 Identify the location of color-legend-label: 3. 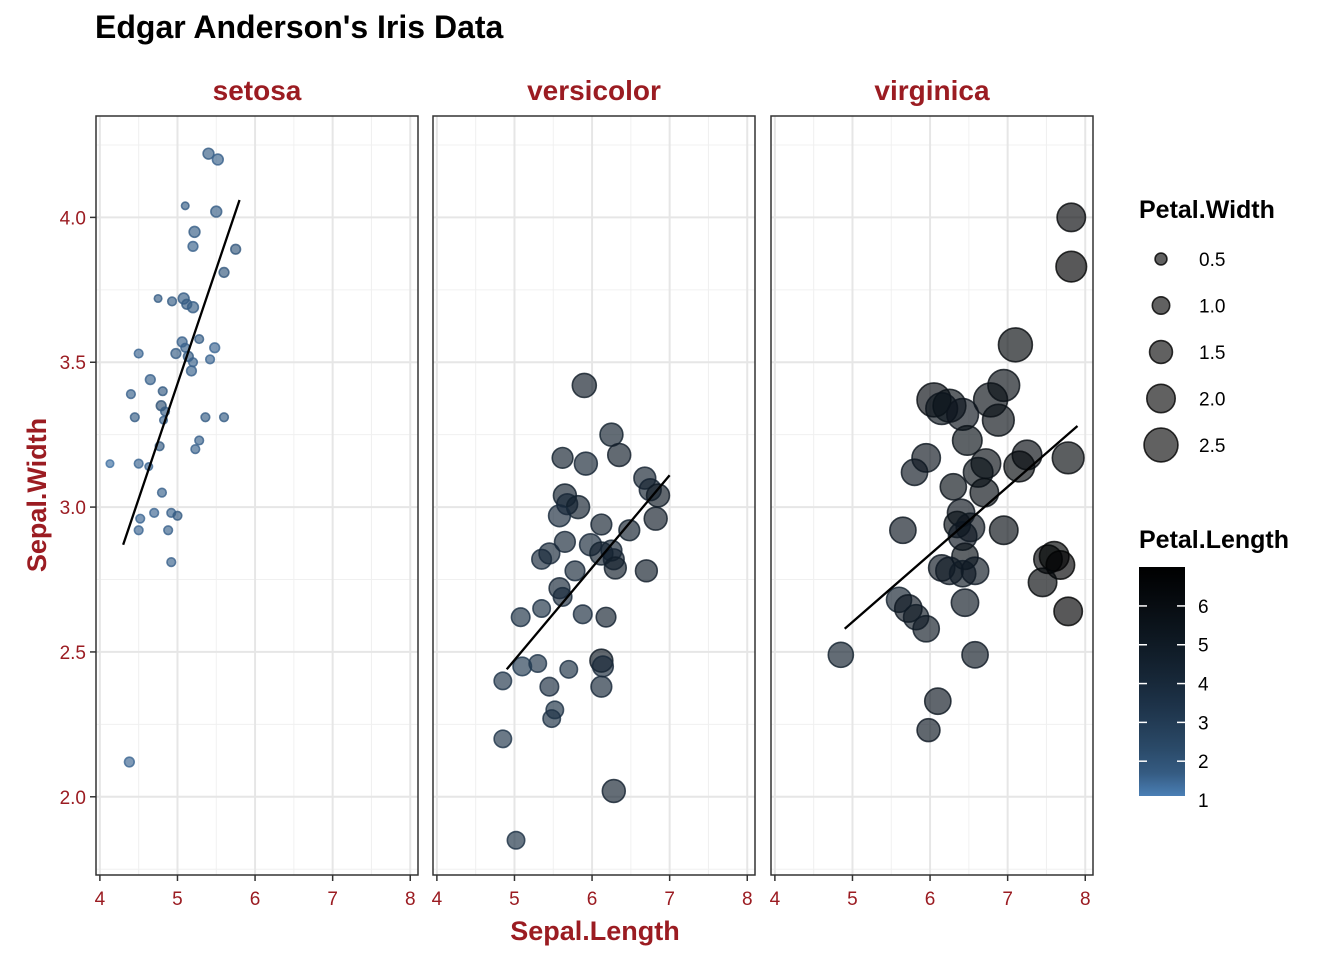
(1203, 723).